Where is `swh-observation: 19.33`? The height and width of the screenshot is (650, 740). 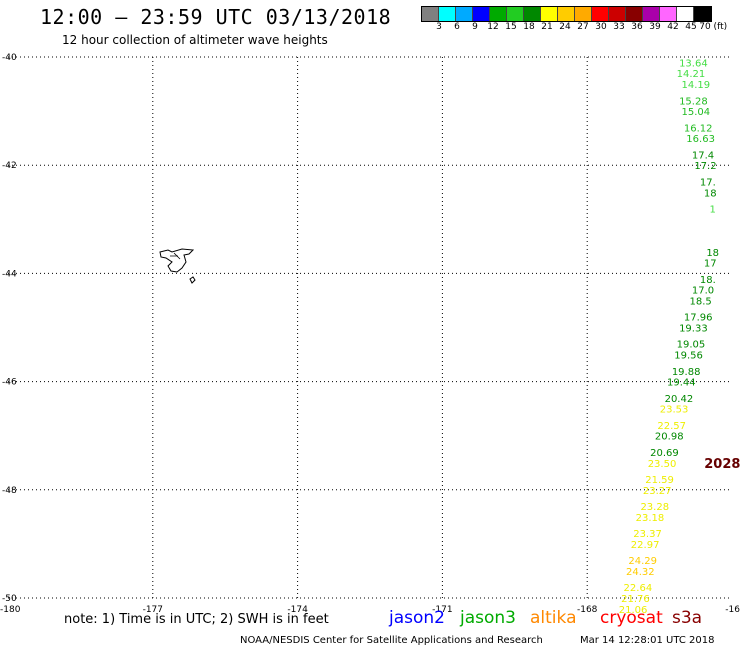 swh-observation: 19.33 is located at coordinates (693, 329).